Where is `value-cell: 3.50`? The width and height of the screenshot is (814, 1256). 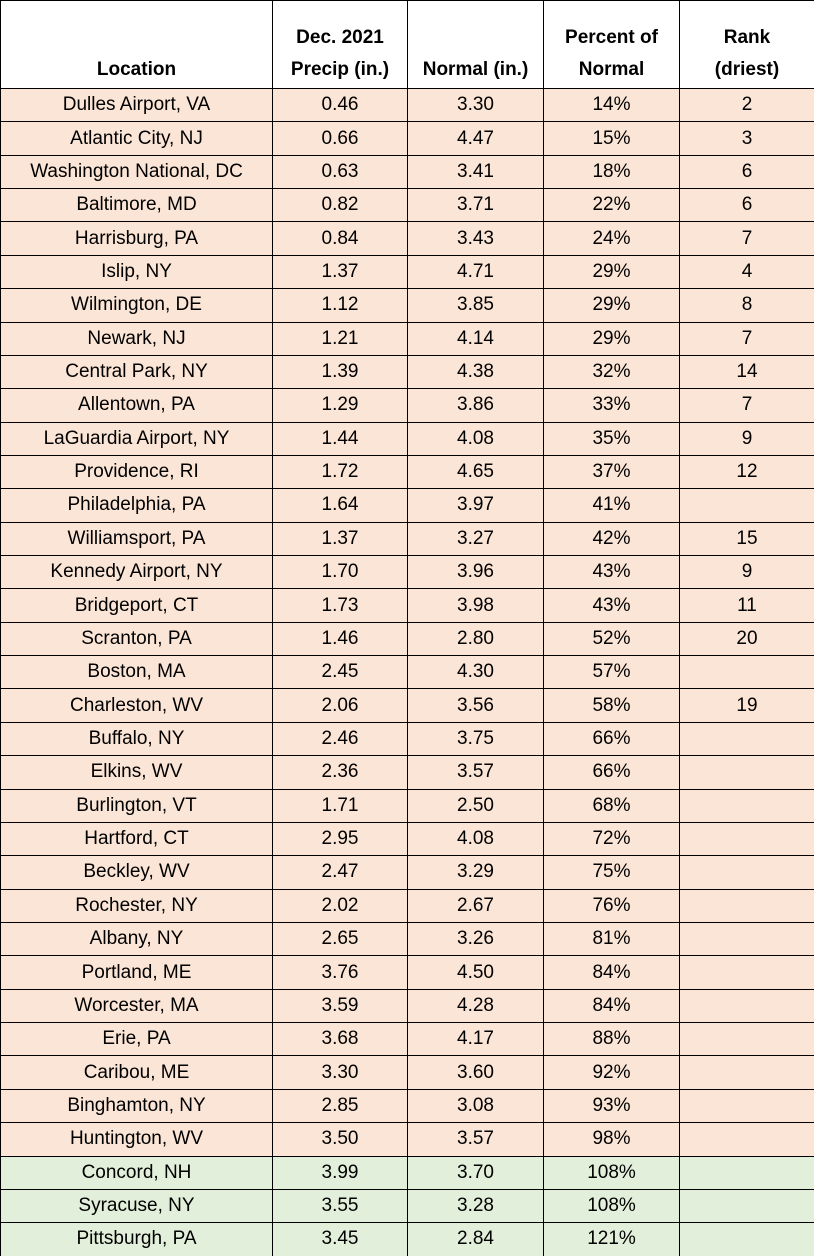
value-cell: 3.50 is located at coordinates (340, 1139).